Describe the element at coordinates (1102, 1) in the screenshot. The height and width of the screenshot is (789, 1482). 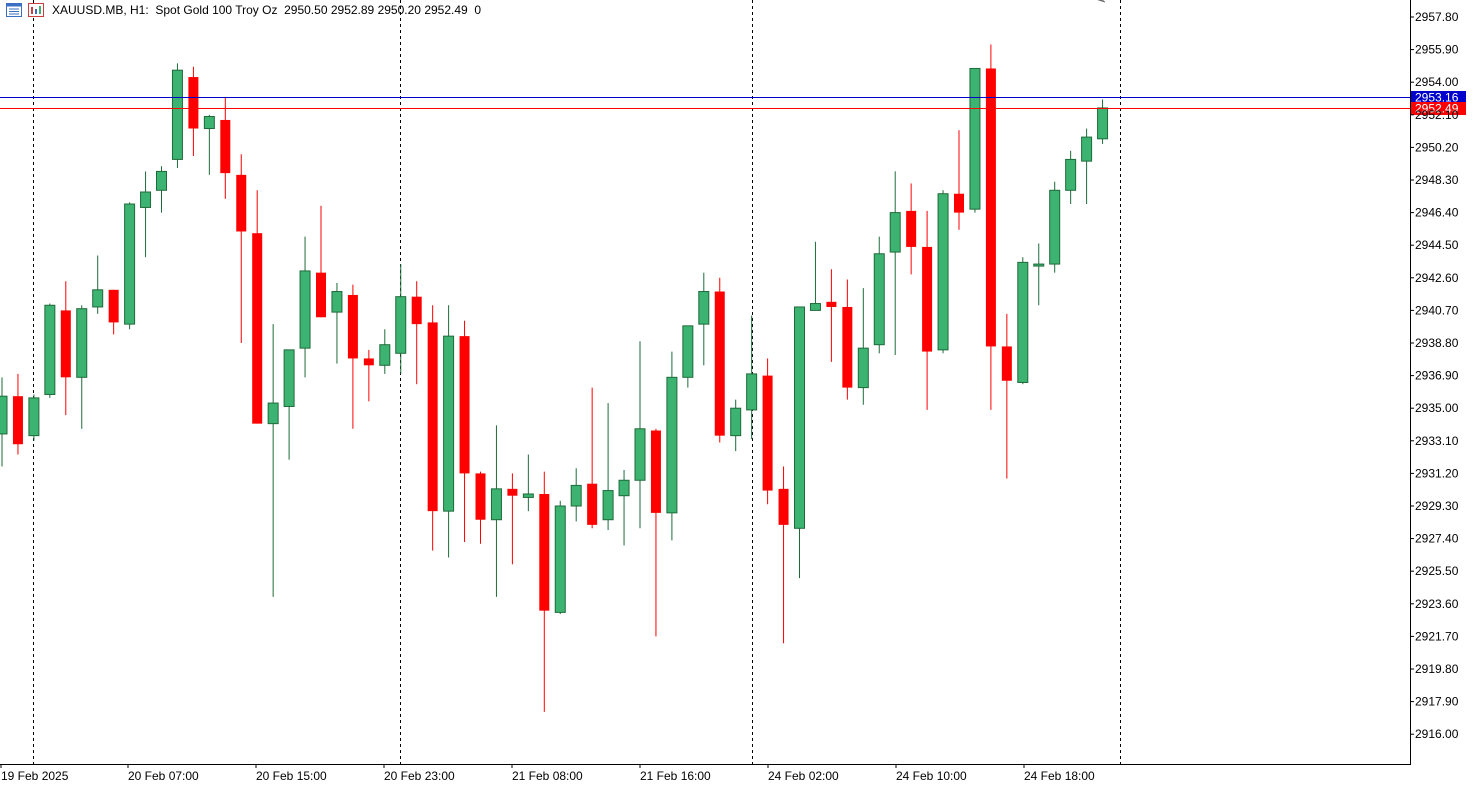
I see `chart-shift-marker` at that location.